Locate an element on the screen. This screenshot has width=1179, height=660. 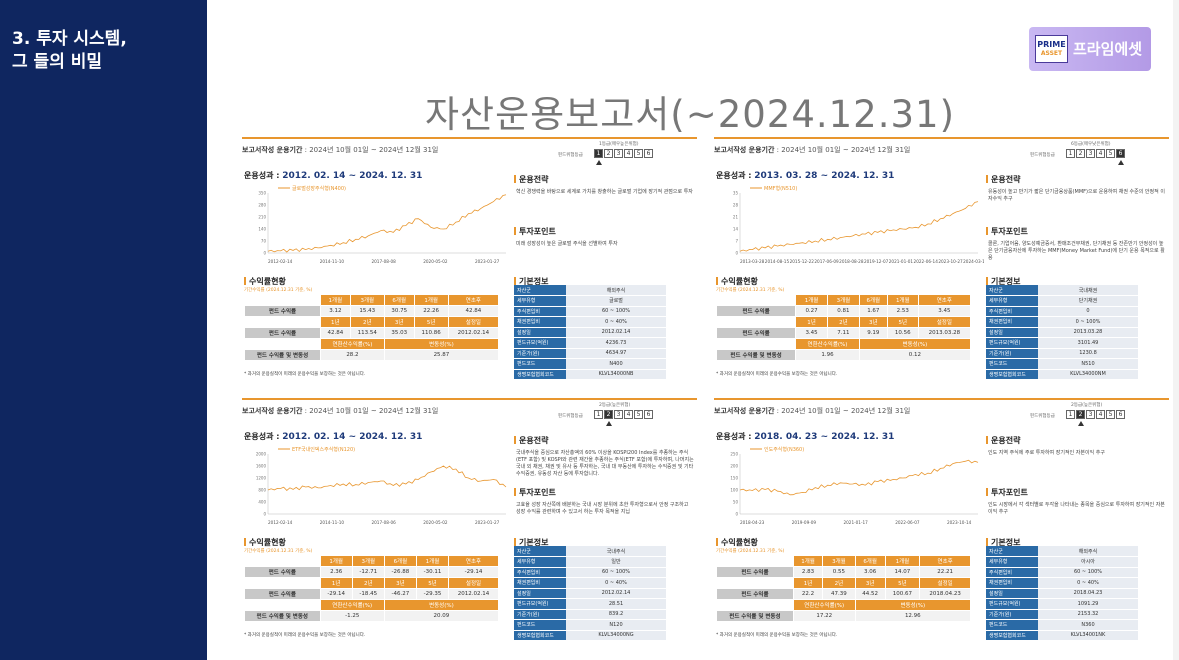
basic-value: 4236.73 is located at coordinates (616, 343).